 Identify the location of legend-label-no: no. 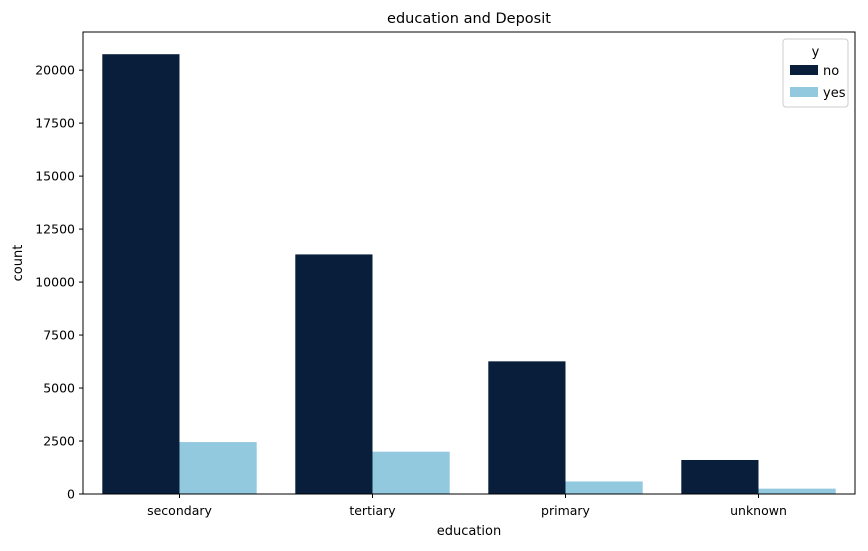
(831, 71).